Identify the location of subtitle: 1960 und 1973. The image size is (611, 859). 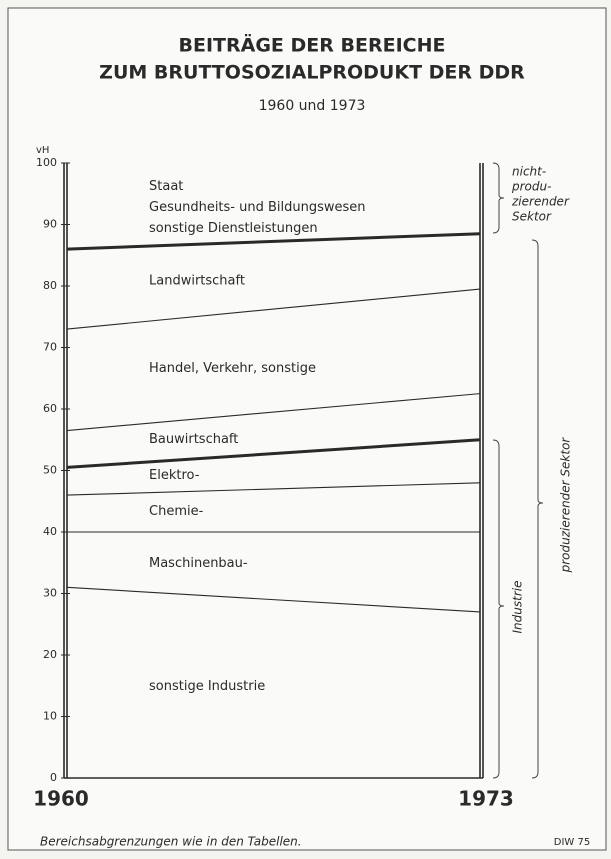
(312, 106).